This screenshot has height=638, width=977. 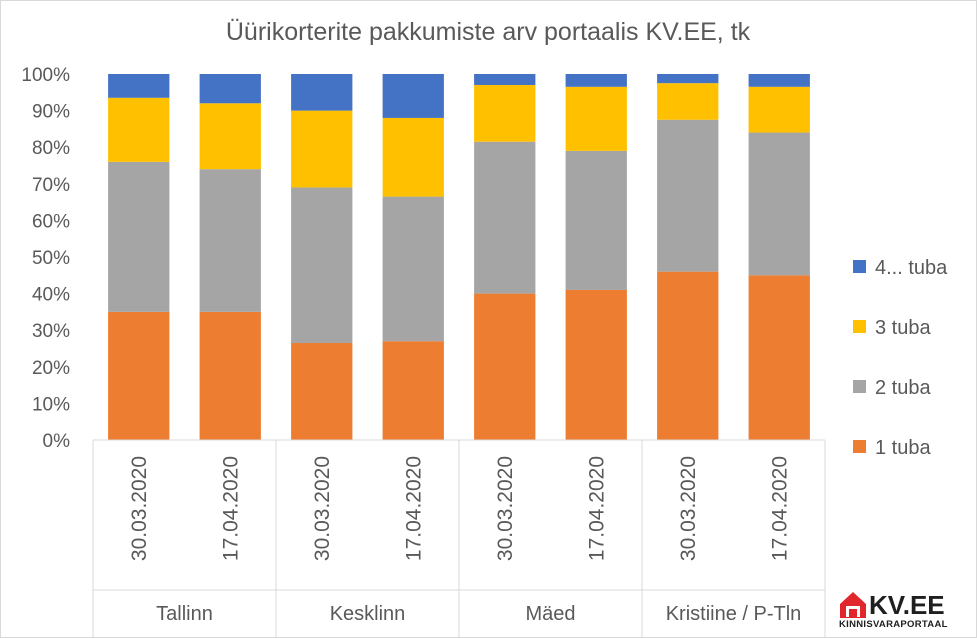 What do you see at coordinates (550, 614) in the screenshot?
I see `x-group-label: Mäed` at bounding box center [550, 614].